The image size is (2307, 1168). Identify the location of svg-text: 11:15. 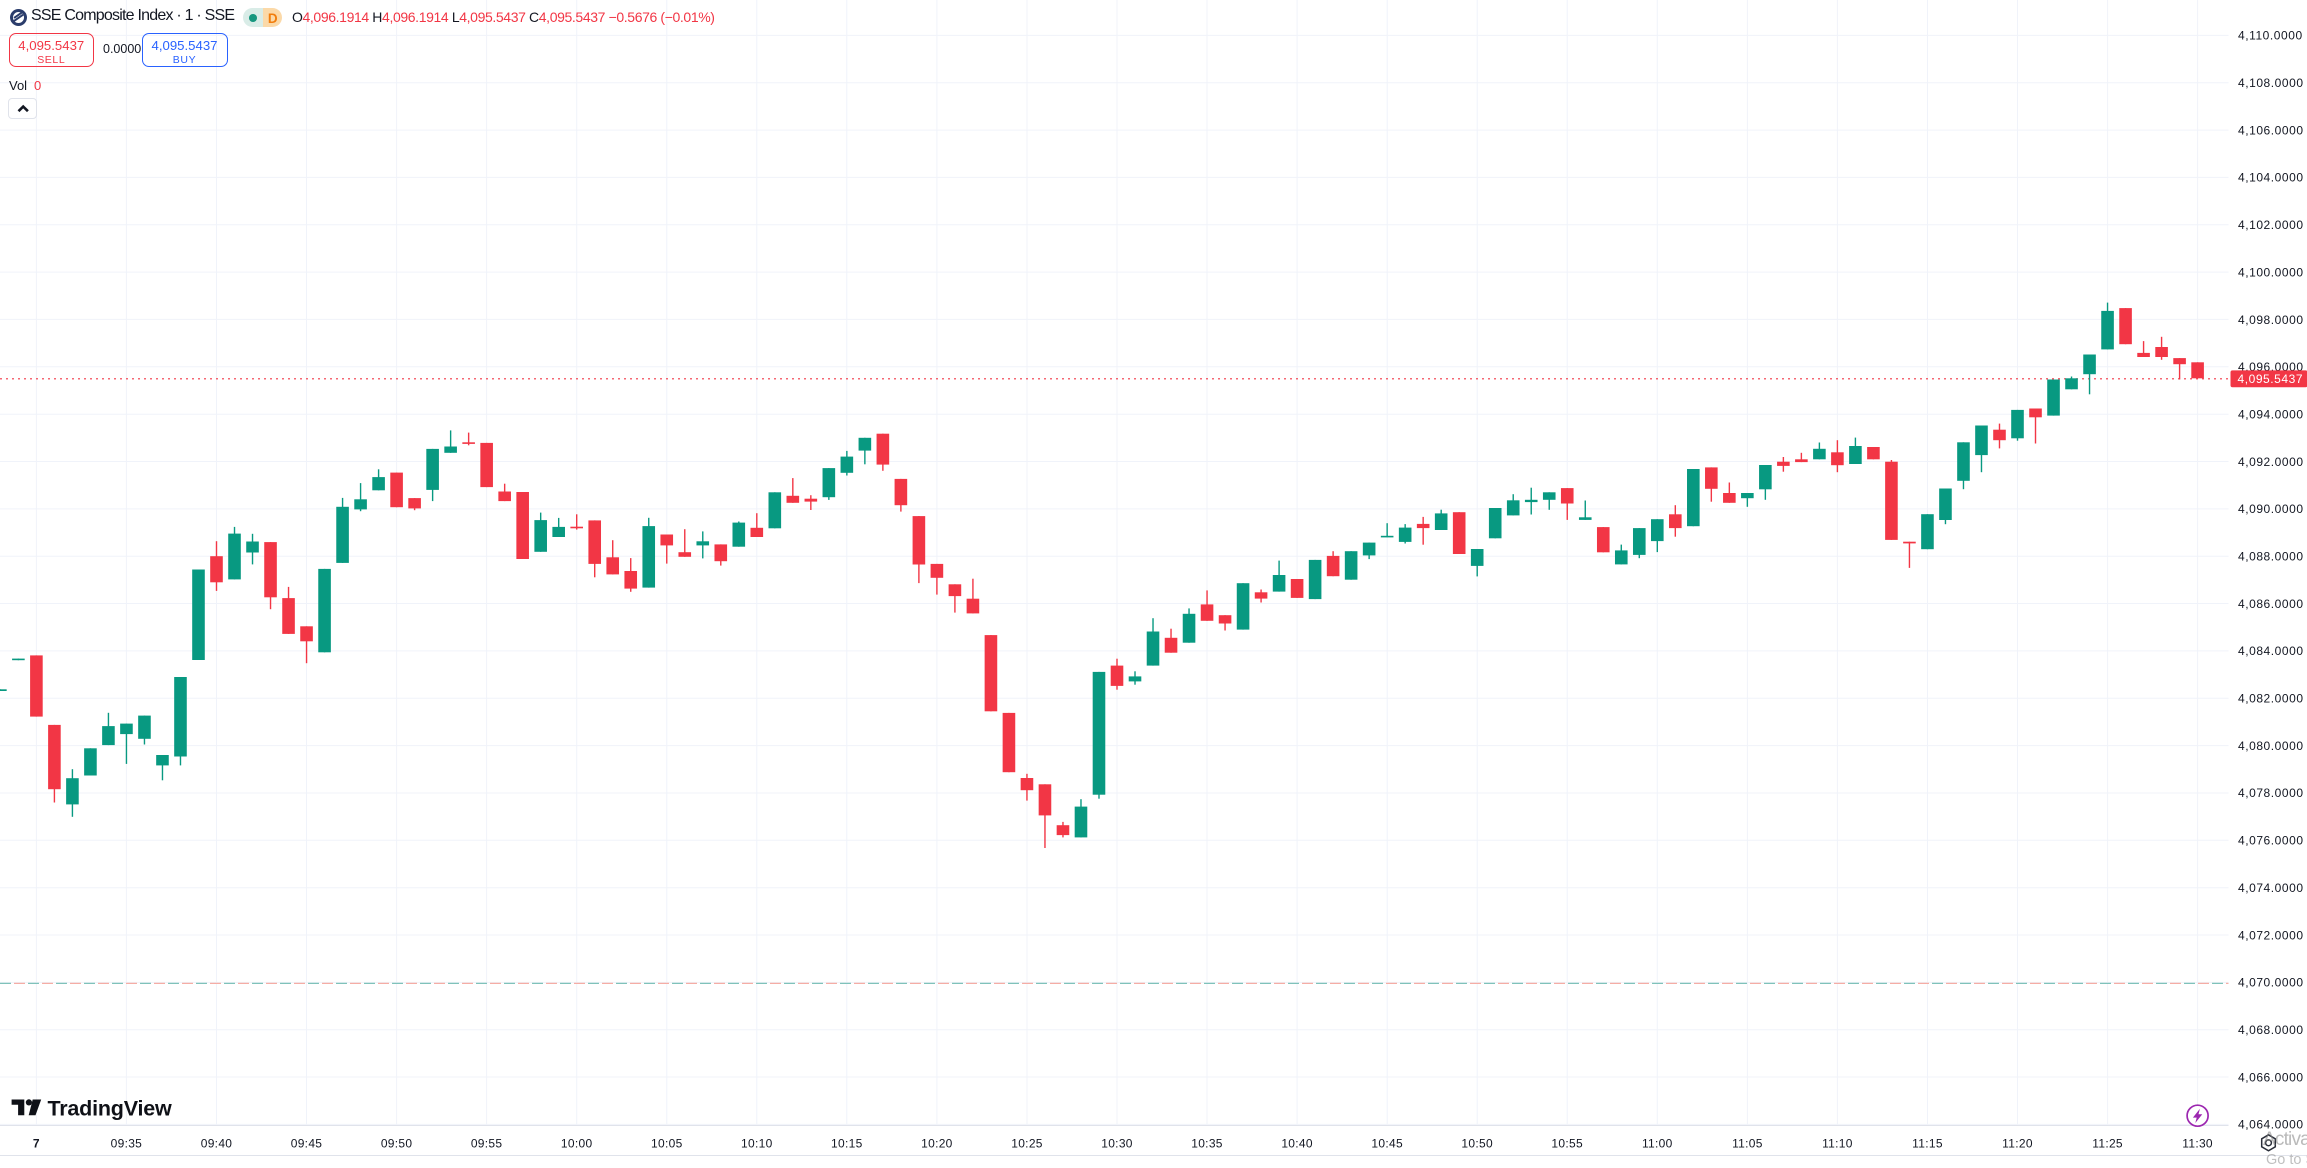
(1927, 1144).